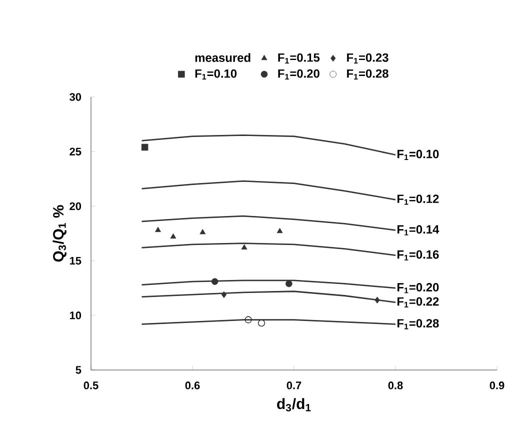 Image resolution: width=511 pixels, height=443 pixels. What do you see at coordinates (222, 57) in the screenshot?
I see `legend-title: measured` at bounding box center [222, 57].